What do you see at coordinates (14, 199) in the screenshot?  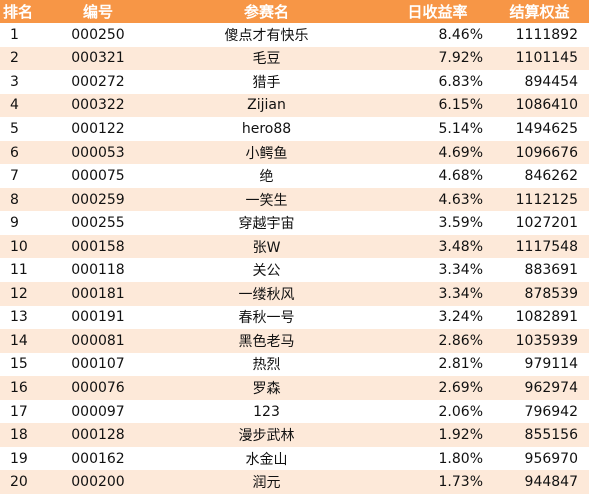 I see `cell-rank: 8` at bounding box center [14, 199].